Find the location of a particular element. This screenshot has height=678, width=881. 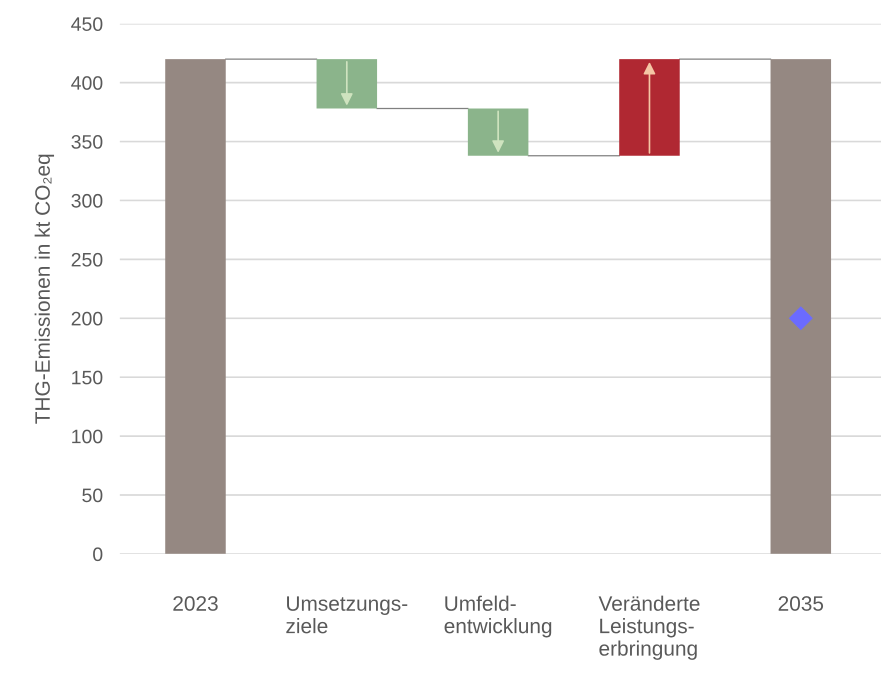

x-tick-label: 2023 is located at coordinates (195, 603).